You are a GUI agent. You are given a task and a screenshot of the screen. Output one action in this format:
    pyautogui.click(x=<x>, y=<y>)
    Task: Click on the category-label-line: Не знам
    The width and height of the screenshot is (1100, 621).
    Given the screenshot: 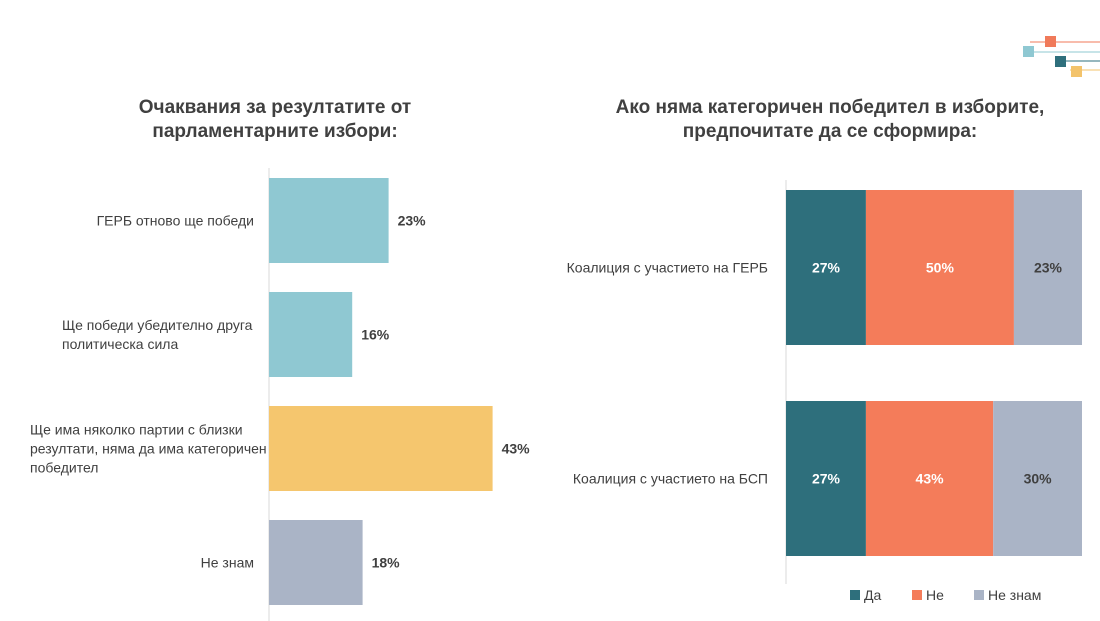 What is the action you would take?
    pyautogui.click(x=227, y=563)
    